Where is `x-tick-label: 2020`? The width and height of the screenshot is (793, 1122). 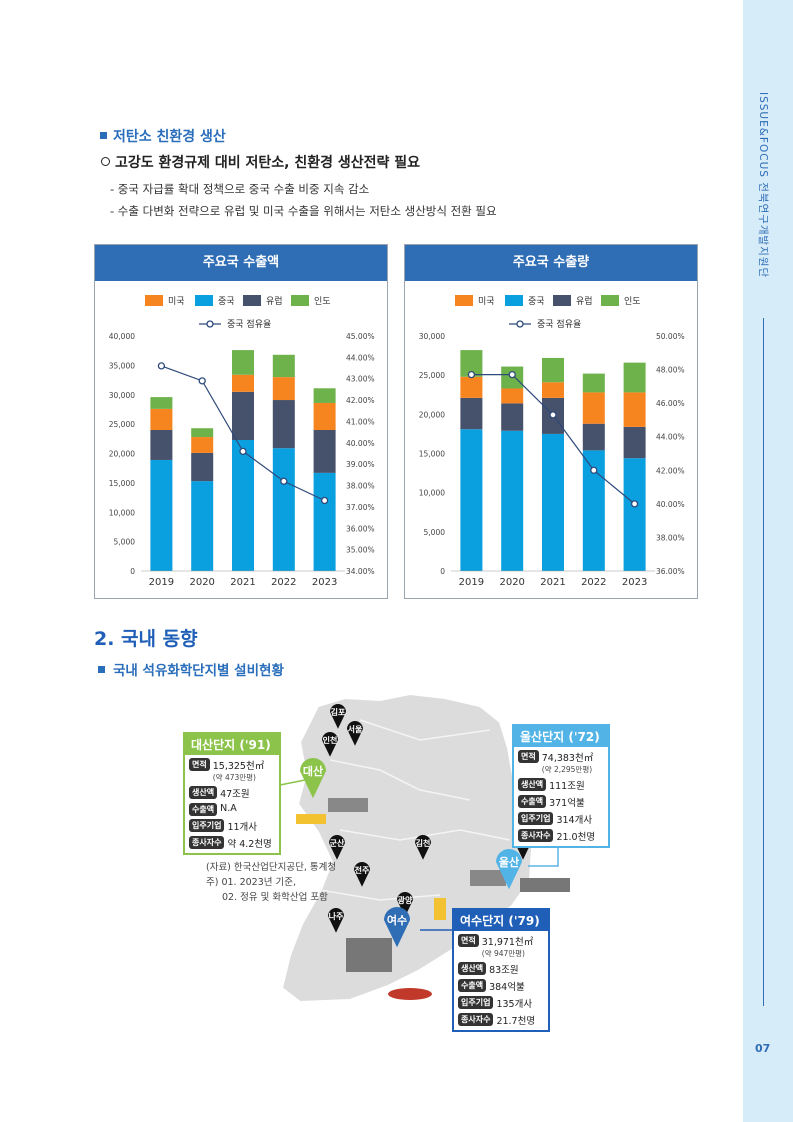 x-tick-label: 2020 is located at coordinates (201, 582).